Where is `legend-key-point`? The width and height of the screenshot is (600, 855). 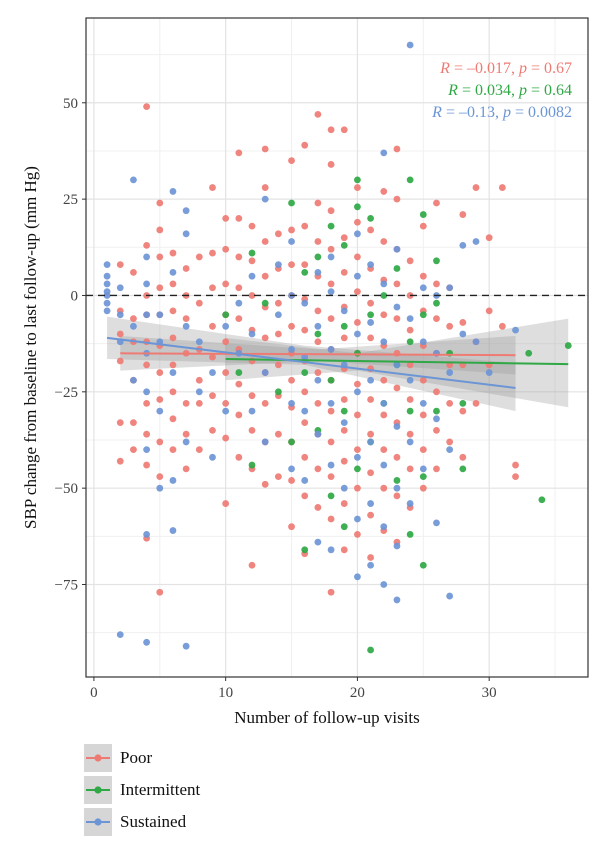 legend-key-point is located at coordinates (98, 790).